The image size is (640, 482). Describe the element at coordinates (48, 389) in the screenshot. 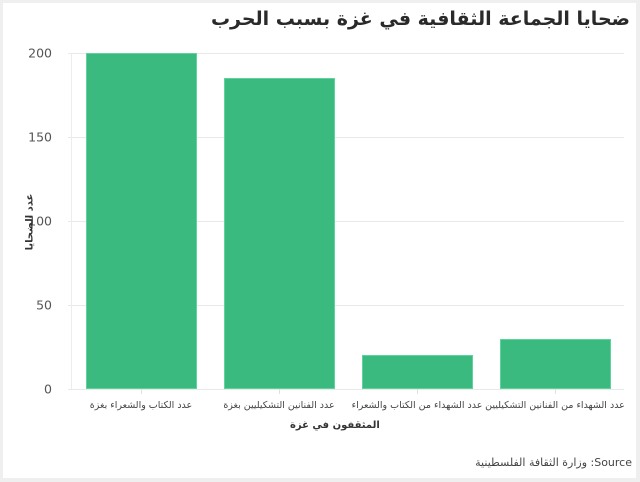

I see `y-tick-label: 0` at that location.